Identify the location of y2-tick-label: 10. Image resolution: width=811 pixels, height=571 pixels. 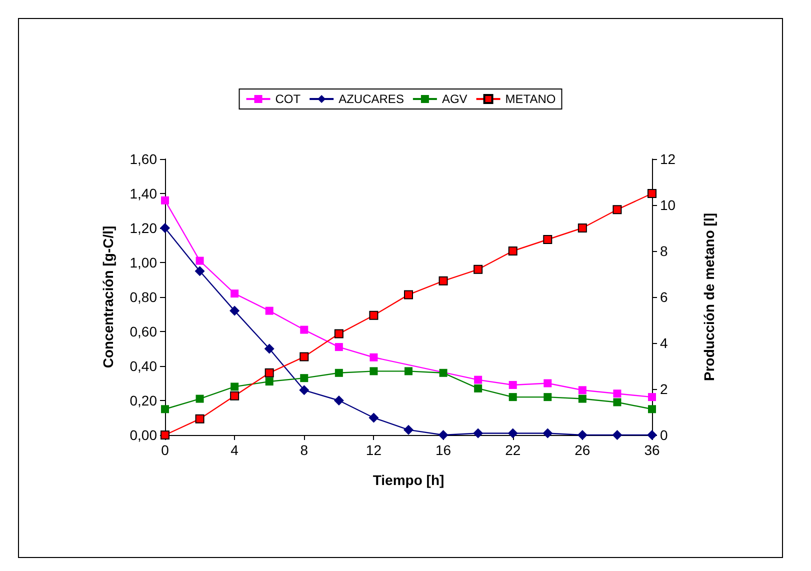
(668, 205).